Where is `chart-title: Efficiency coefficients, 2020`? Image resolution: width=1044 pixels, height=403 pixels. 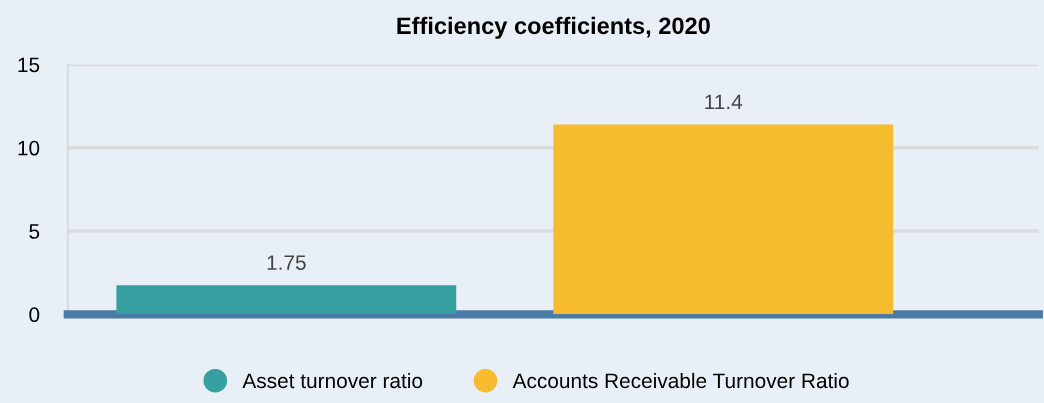
chart-title: Efficiency coefficients, 2020 is located at coordinates (553, 27).